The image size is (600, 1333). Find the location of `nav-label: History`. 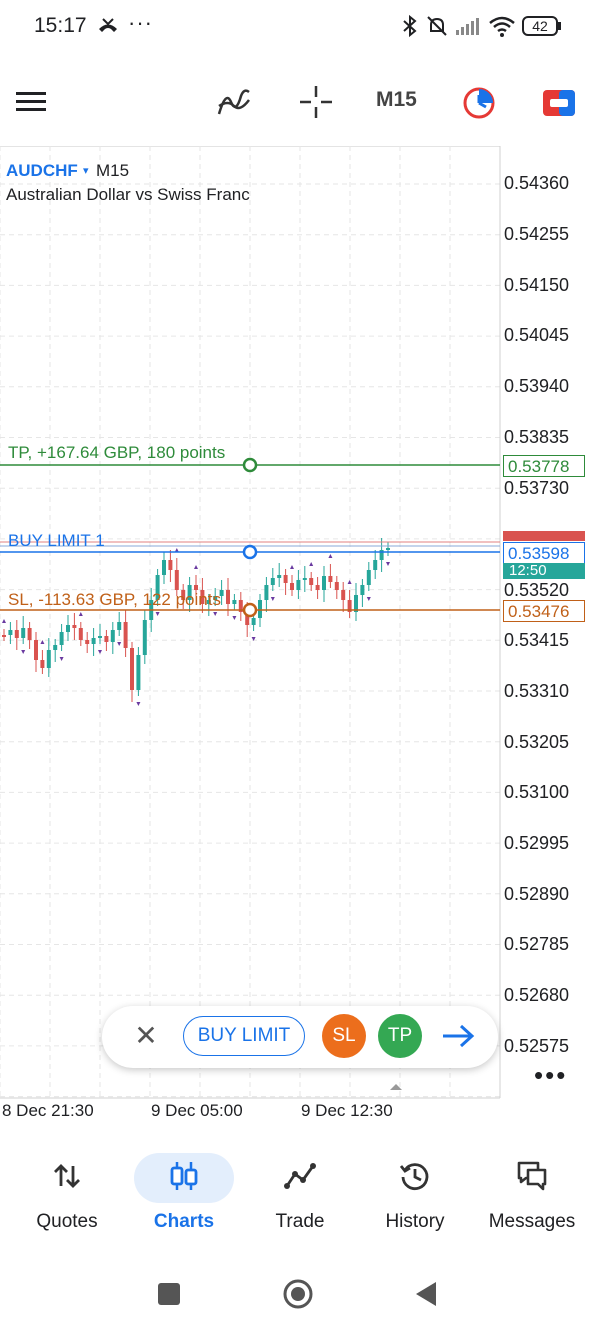

nav-label: History is located at coordinates (415, 1221).